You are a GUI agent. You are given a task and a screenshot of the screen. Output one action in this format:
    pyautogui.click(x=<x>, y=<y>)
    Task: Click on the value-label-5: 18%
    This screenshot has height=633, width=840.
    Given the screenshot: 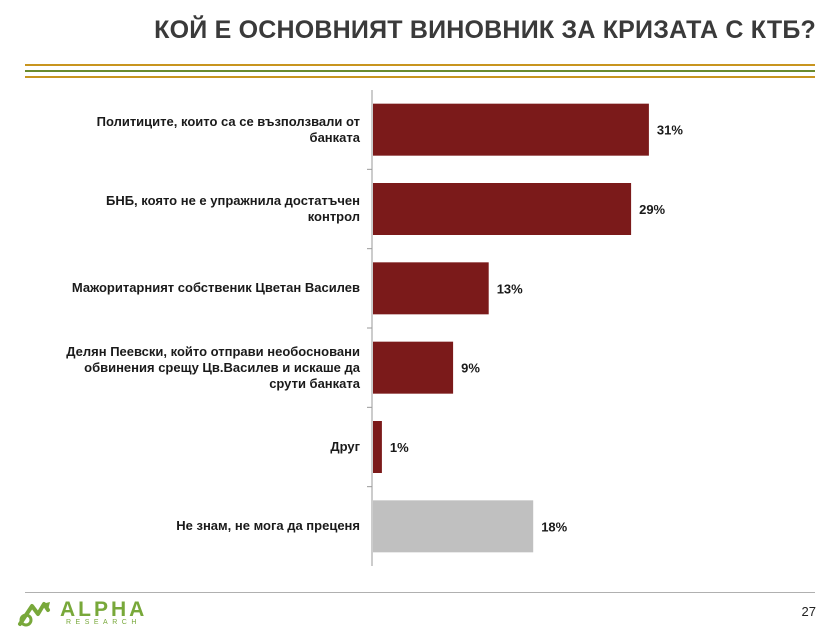 What is the action you would take?
    pyautogui.click(x=554, y=526)
    